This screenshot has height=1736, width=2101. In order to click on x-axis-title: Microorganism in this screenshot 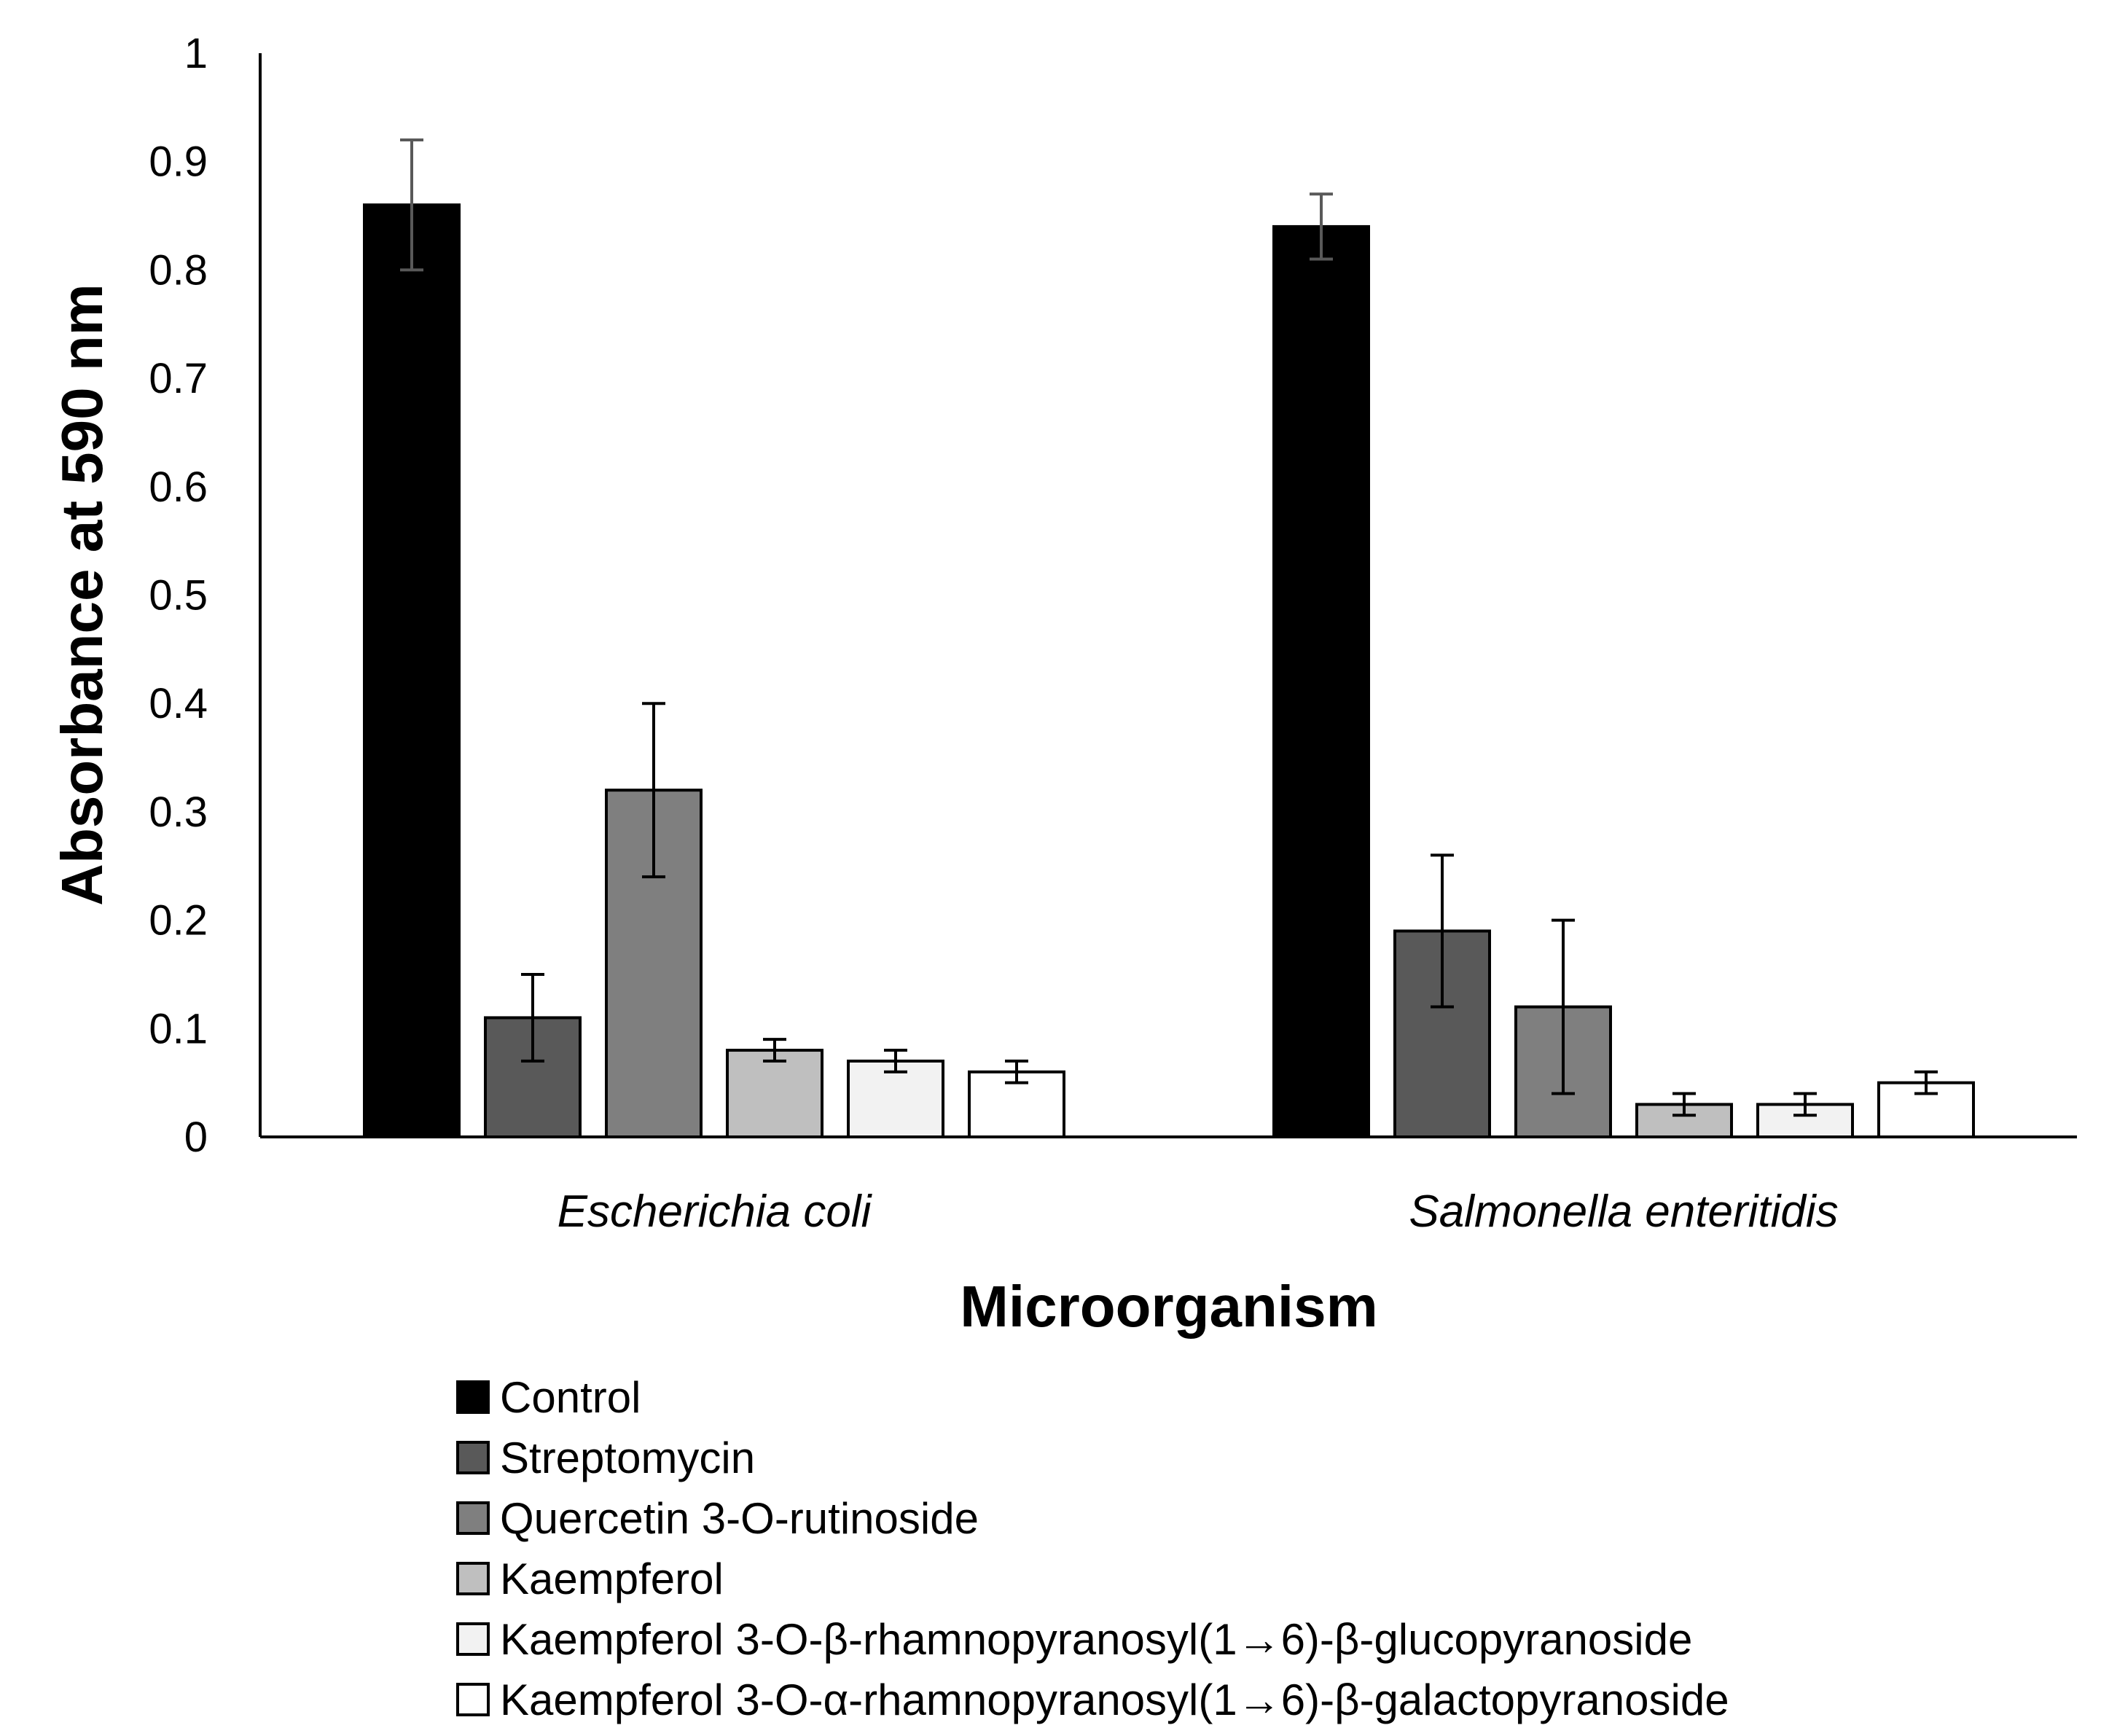, I will do `click(1168, 1306)`.